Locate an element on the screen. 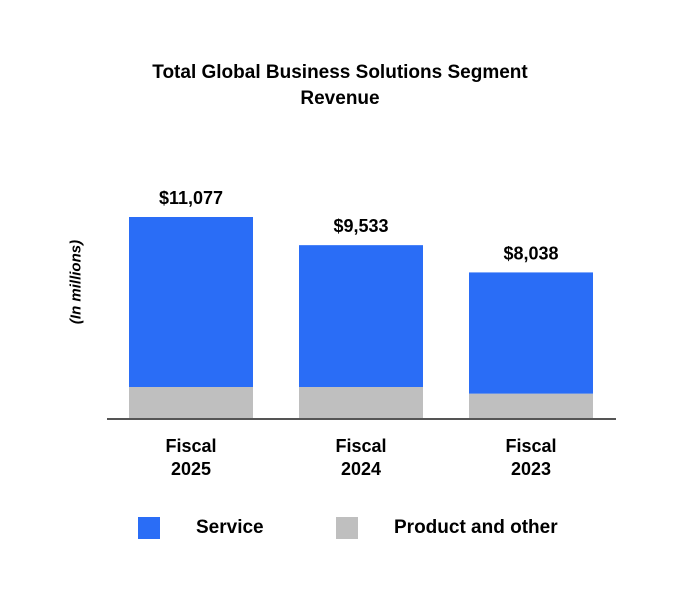 This screenshot has width=680, height=612. x-tick-label-1-1: 2024 is located at coordinates (361, 469).